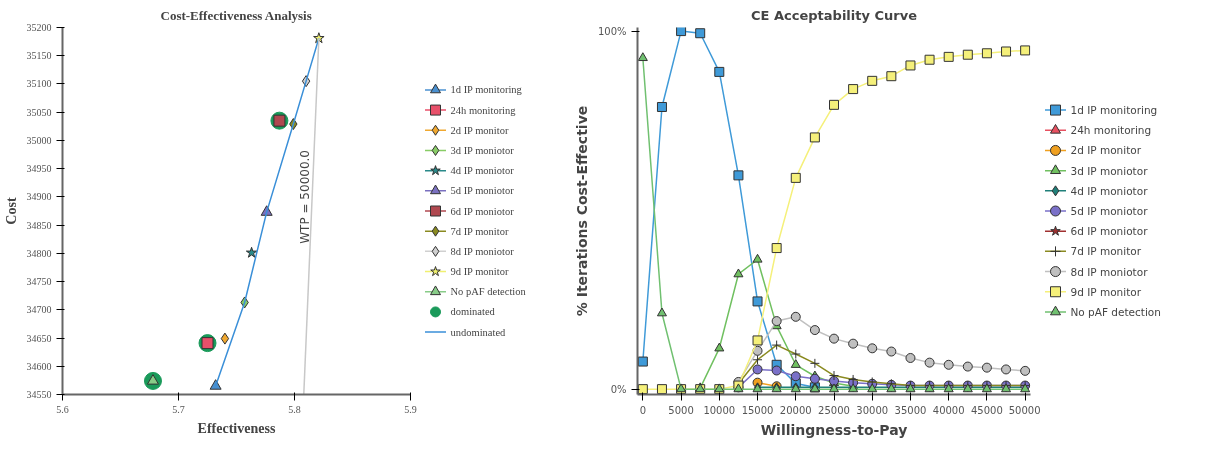 This screenshot has height=453, width=1205. What do you see at coordinates (681, 410) in the screenshot?
I see `x-tick-label: 5000` at bounding box center [681, 410].